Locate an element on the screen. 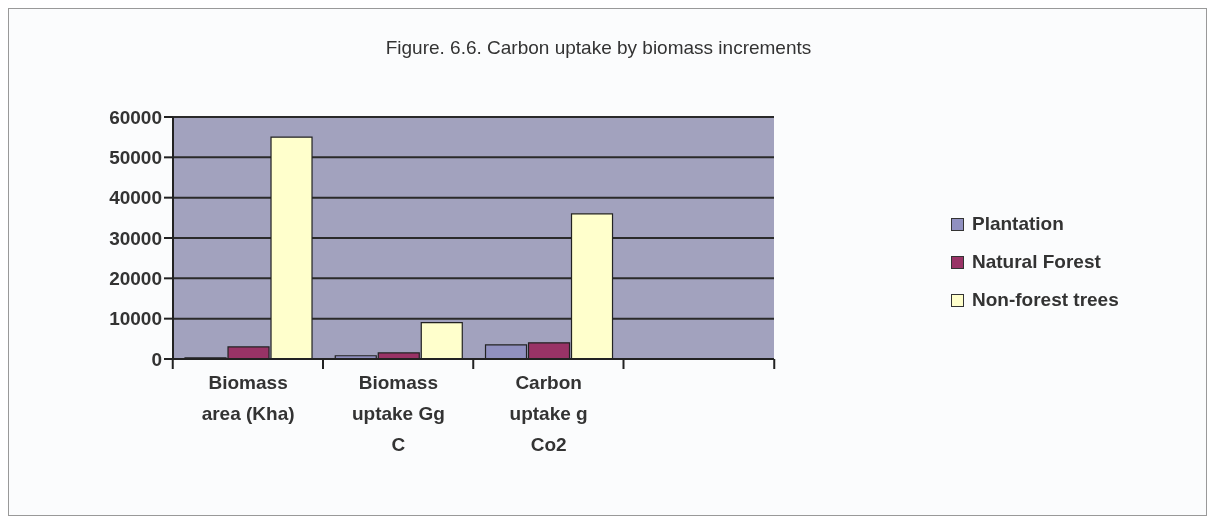  y-tick-label: 0 is located at coordinates (156, 359).